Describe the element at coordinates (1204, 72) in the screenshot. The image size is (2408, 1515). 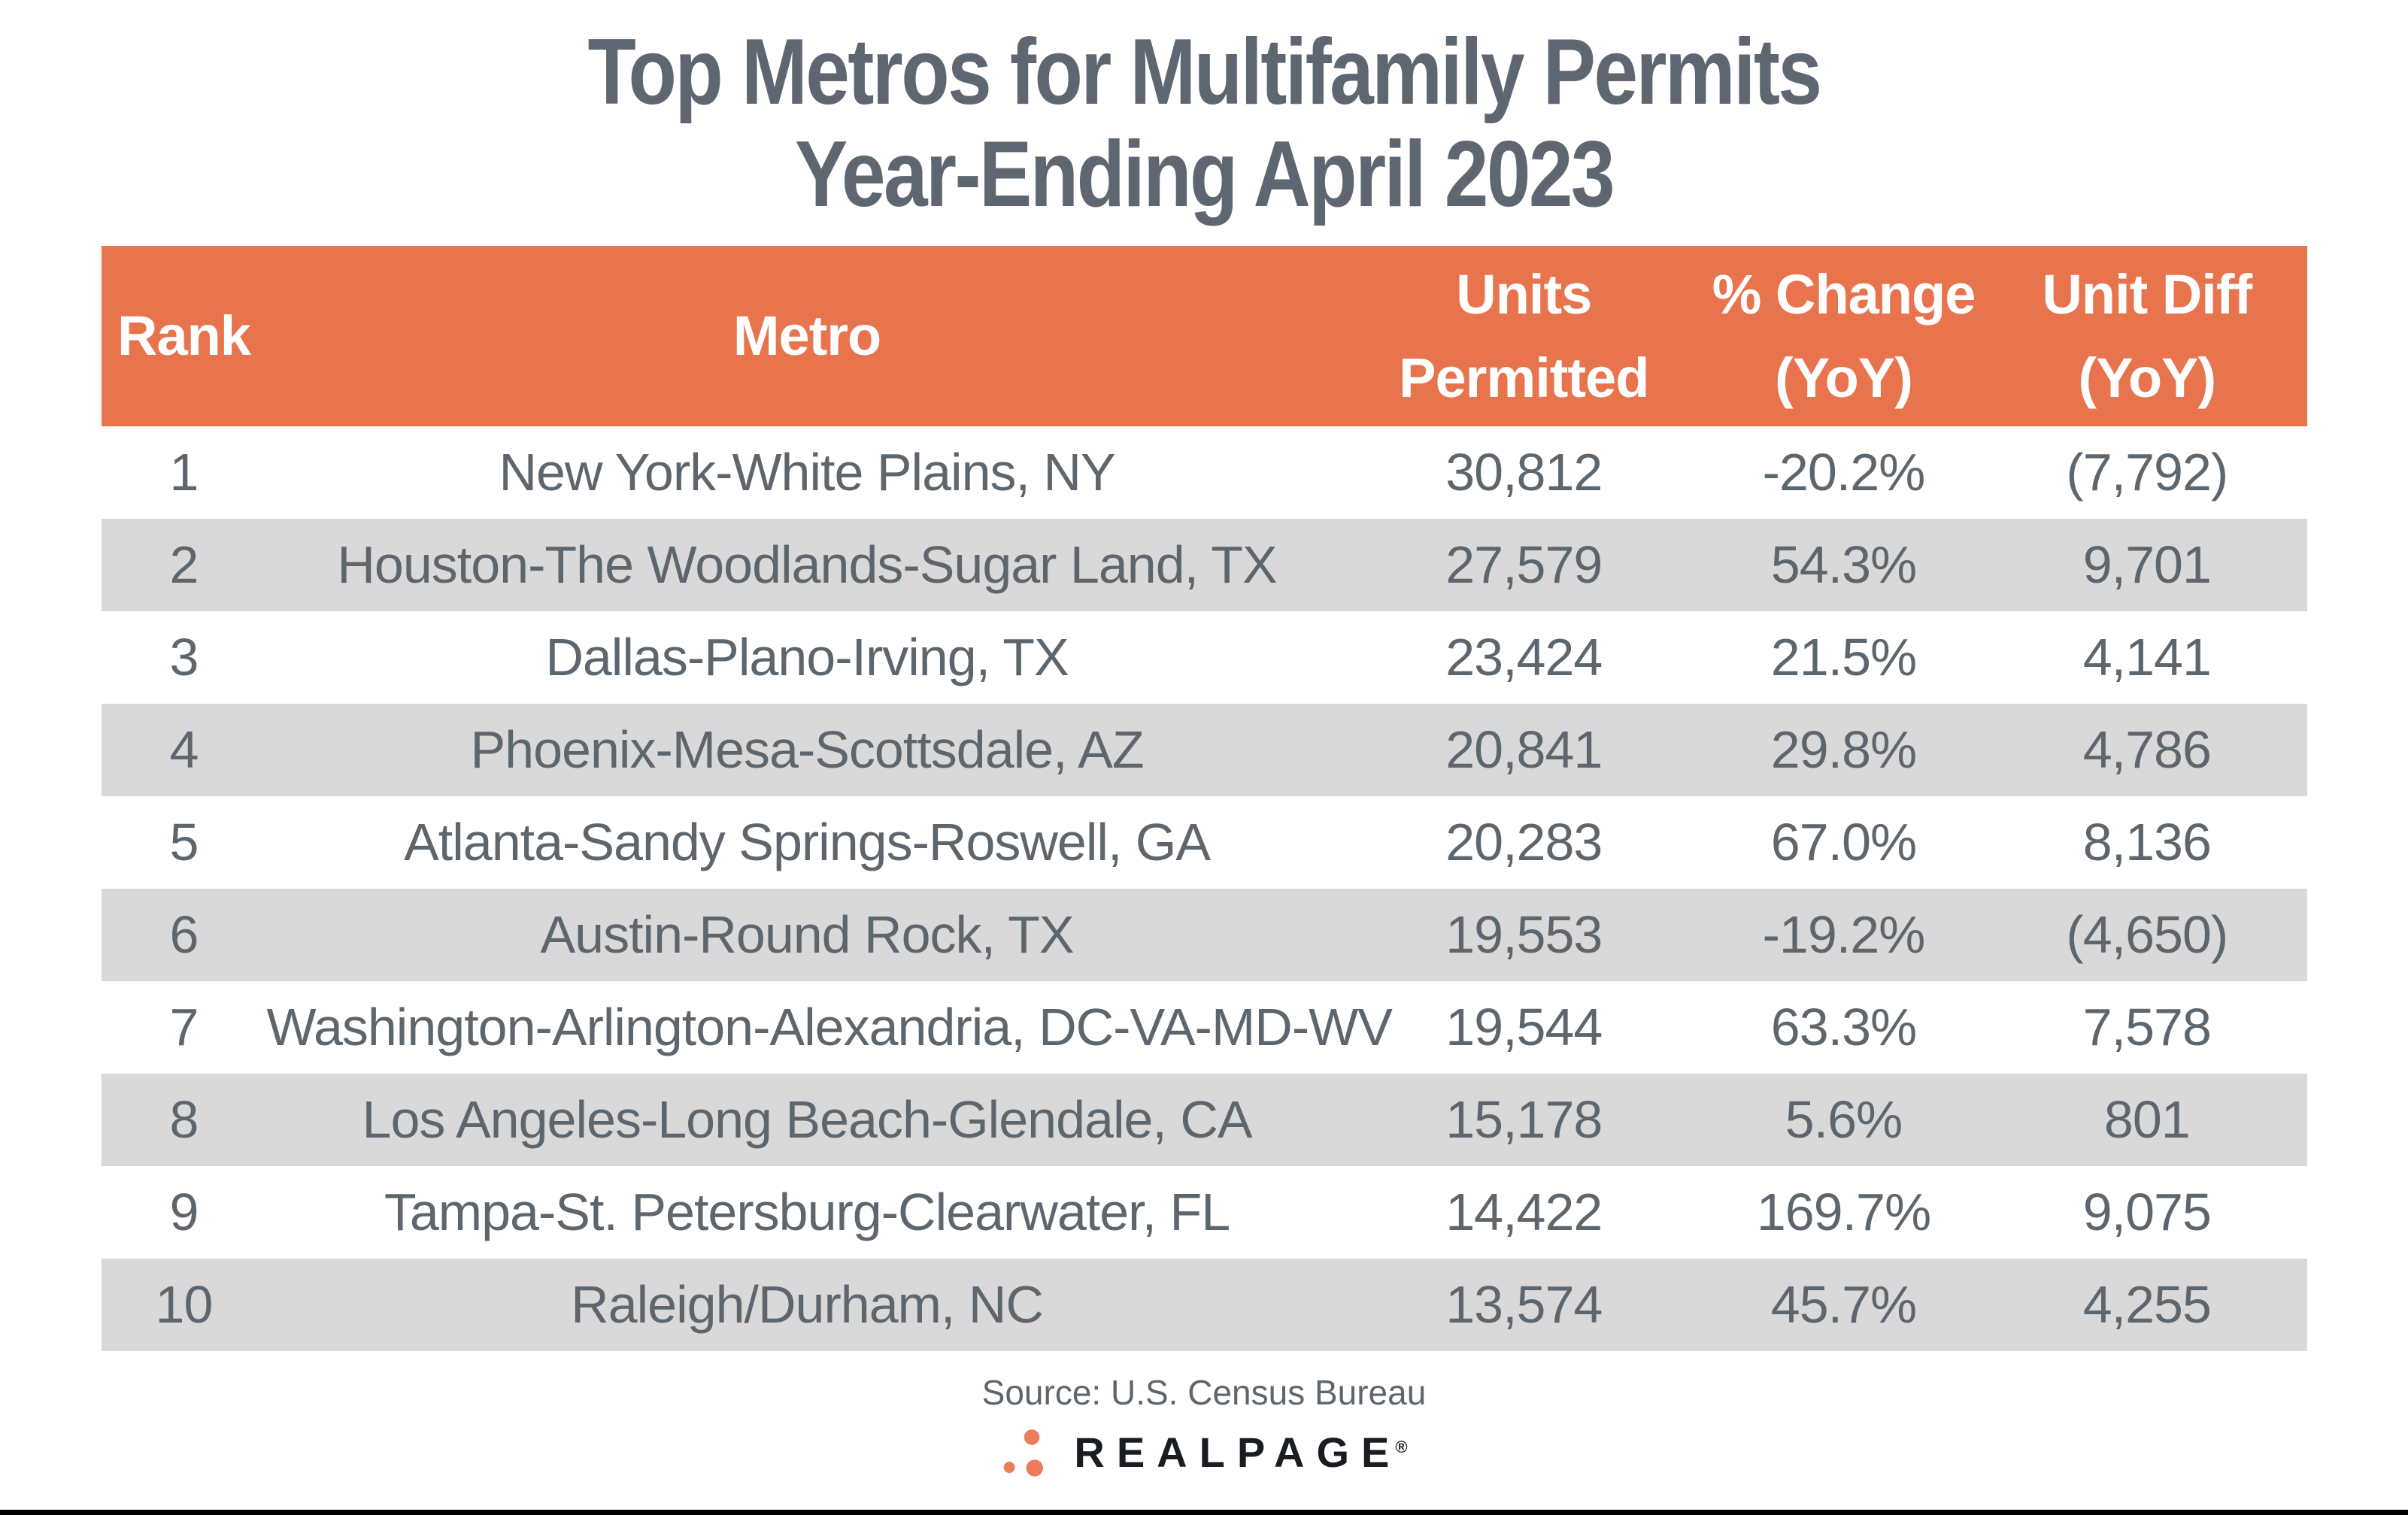
I see `title-line-1: Top Metros for Multifamily Permits` at that location.